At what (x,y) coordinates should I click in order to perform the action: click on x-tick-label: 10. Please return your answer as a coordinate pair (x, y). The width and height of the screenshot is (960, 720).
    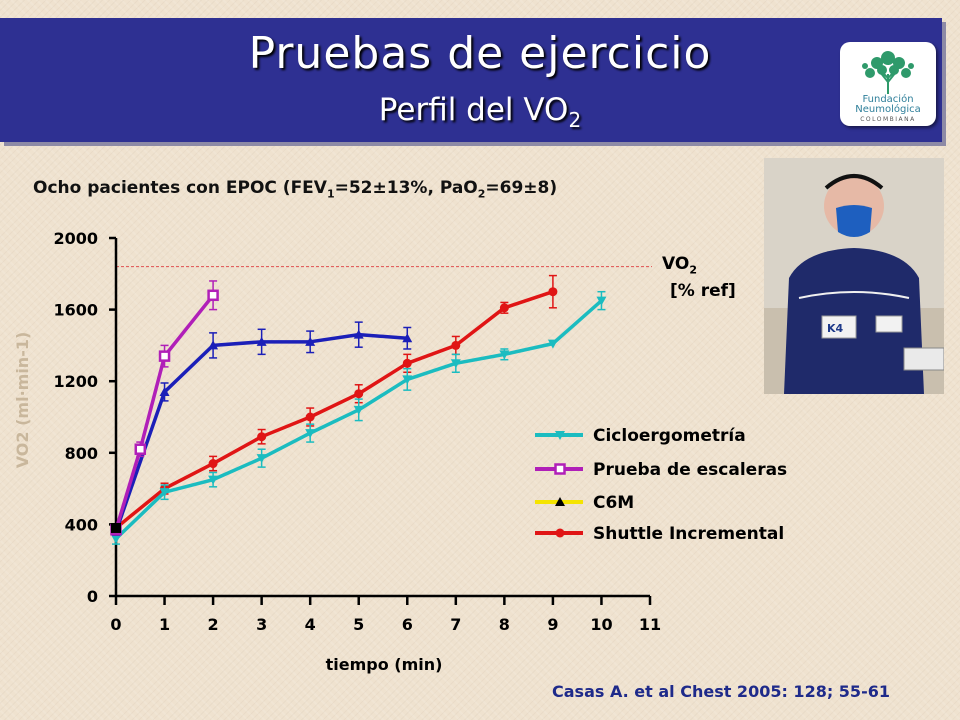
    Looking at the image, I should click on (601, 624).